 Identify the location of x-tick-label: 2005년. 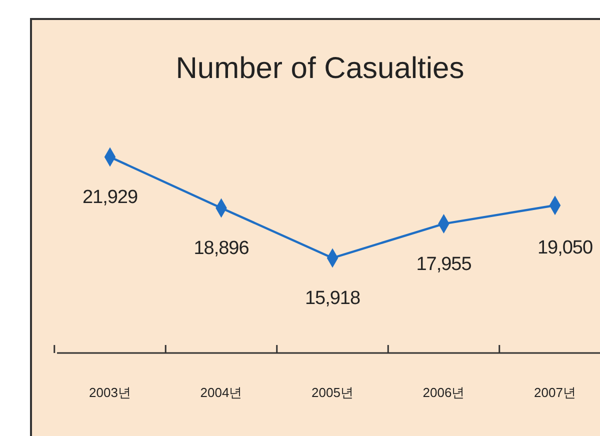
(333, 392).